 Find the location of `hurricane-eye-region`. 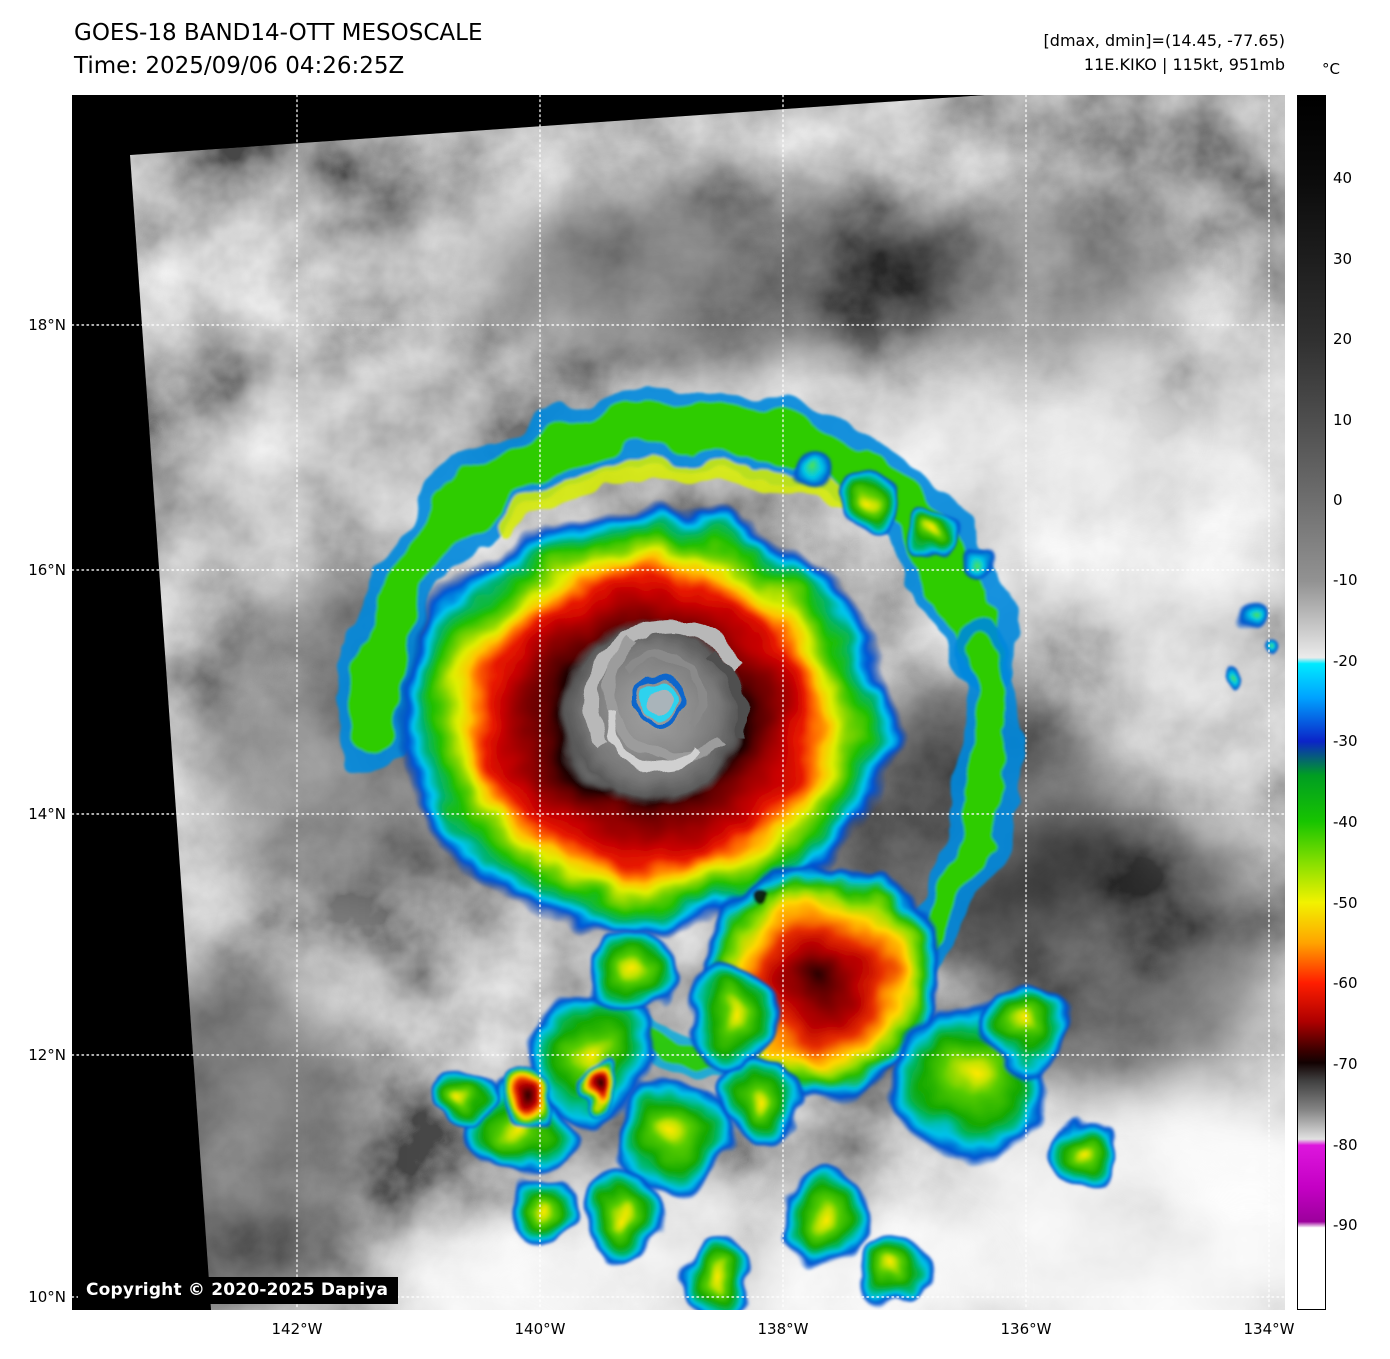

hurricane-eye-region is located at coordinates (652, 713).